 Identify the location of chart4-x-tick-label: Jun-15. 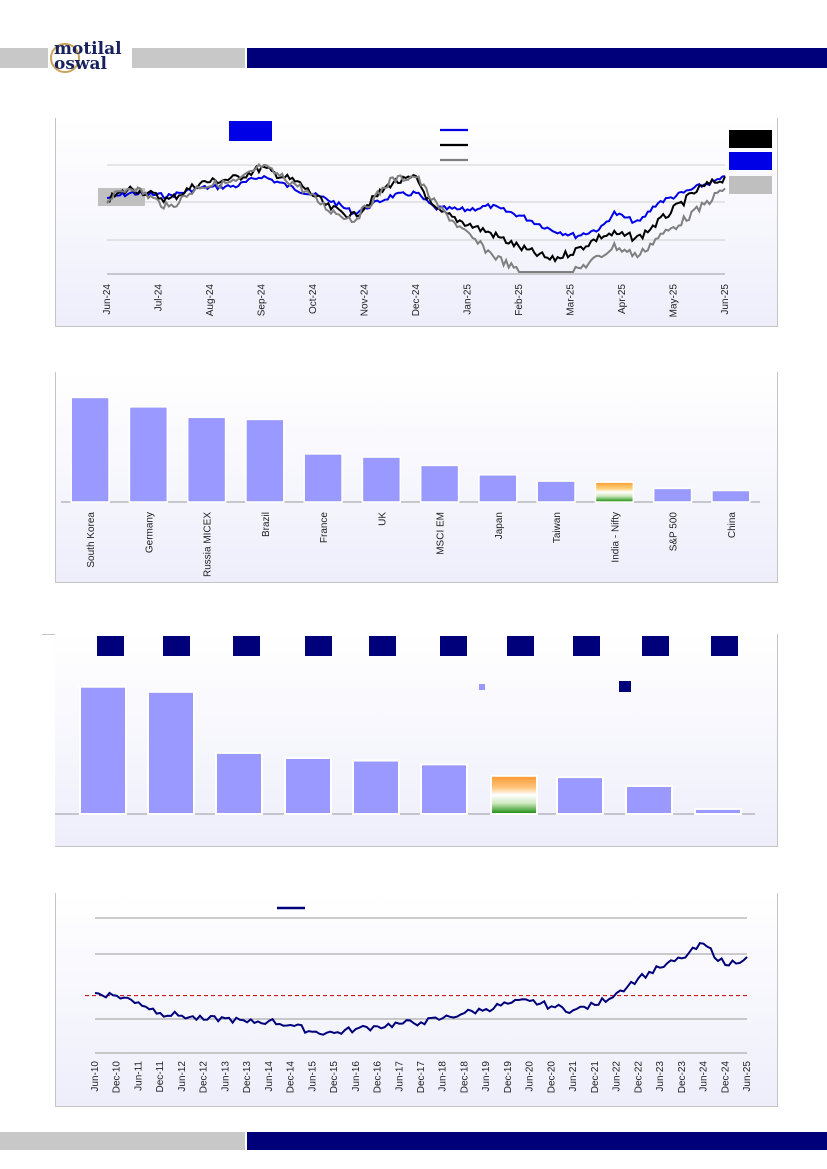
(312, 1076).